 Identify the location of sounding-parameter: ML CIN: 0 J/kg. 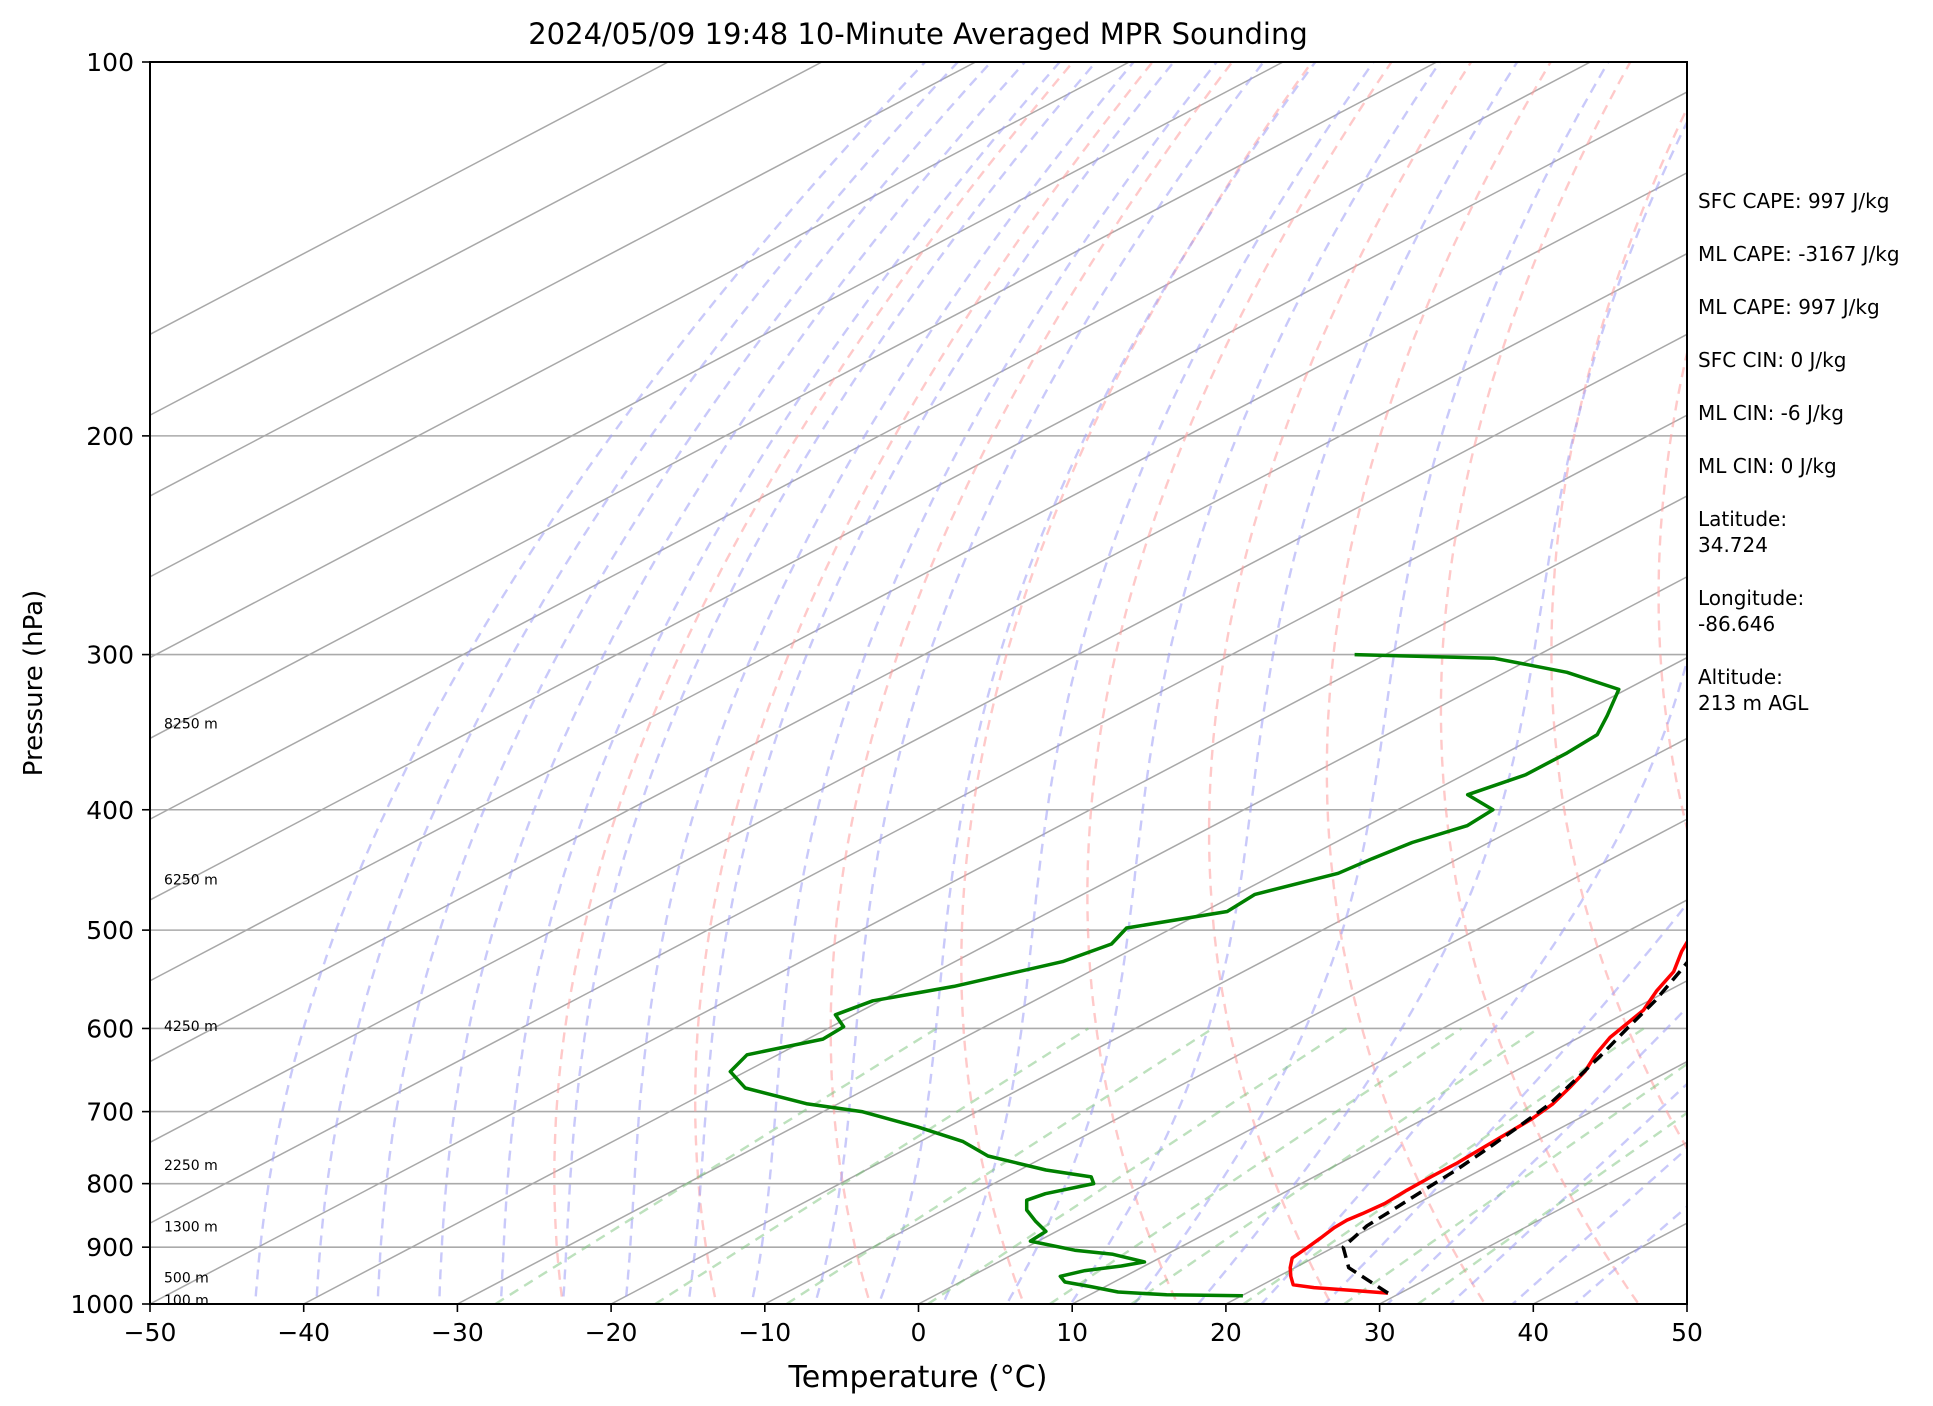
(1767, 466).